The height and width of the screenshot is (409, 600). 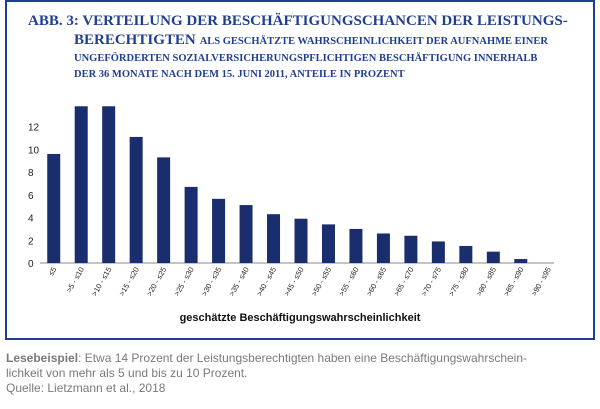 I want to click on x-tick-label: ≤5, so click(x=53, y=272).